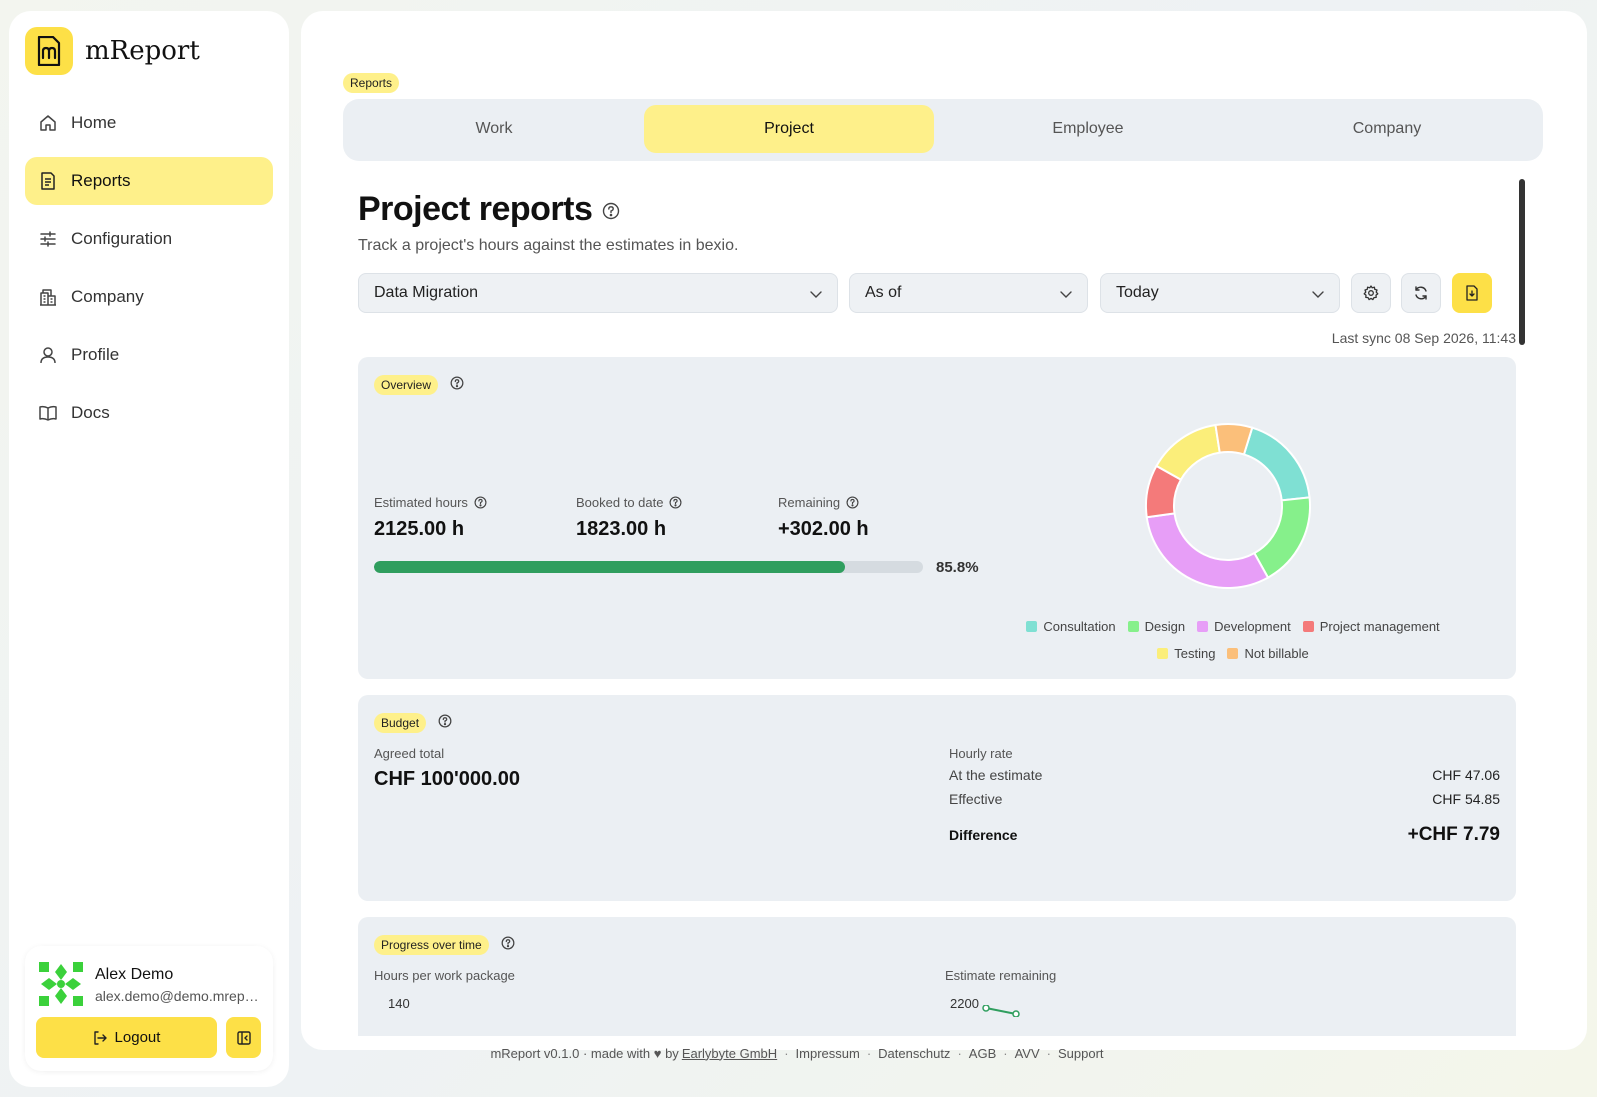 The width and height of the screenshot is (1597, 1097). Describe the element at coordinates (1081, 1053) in the screenshot. I see `footer-link-support: Support` at that location.